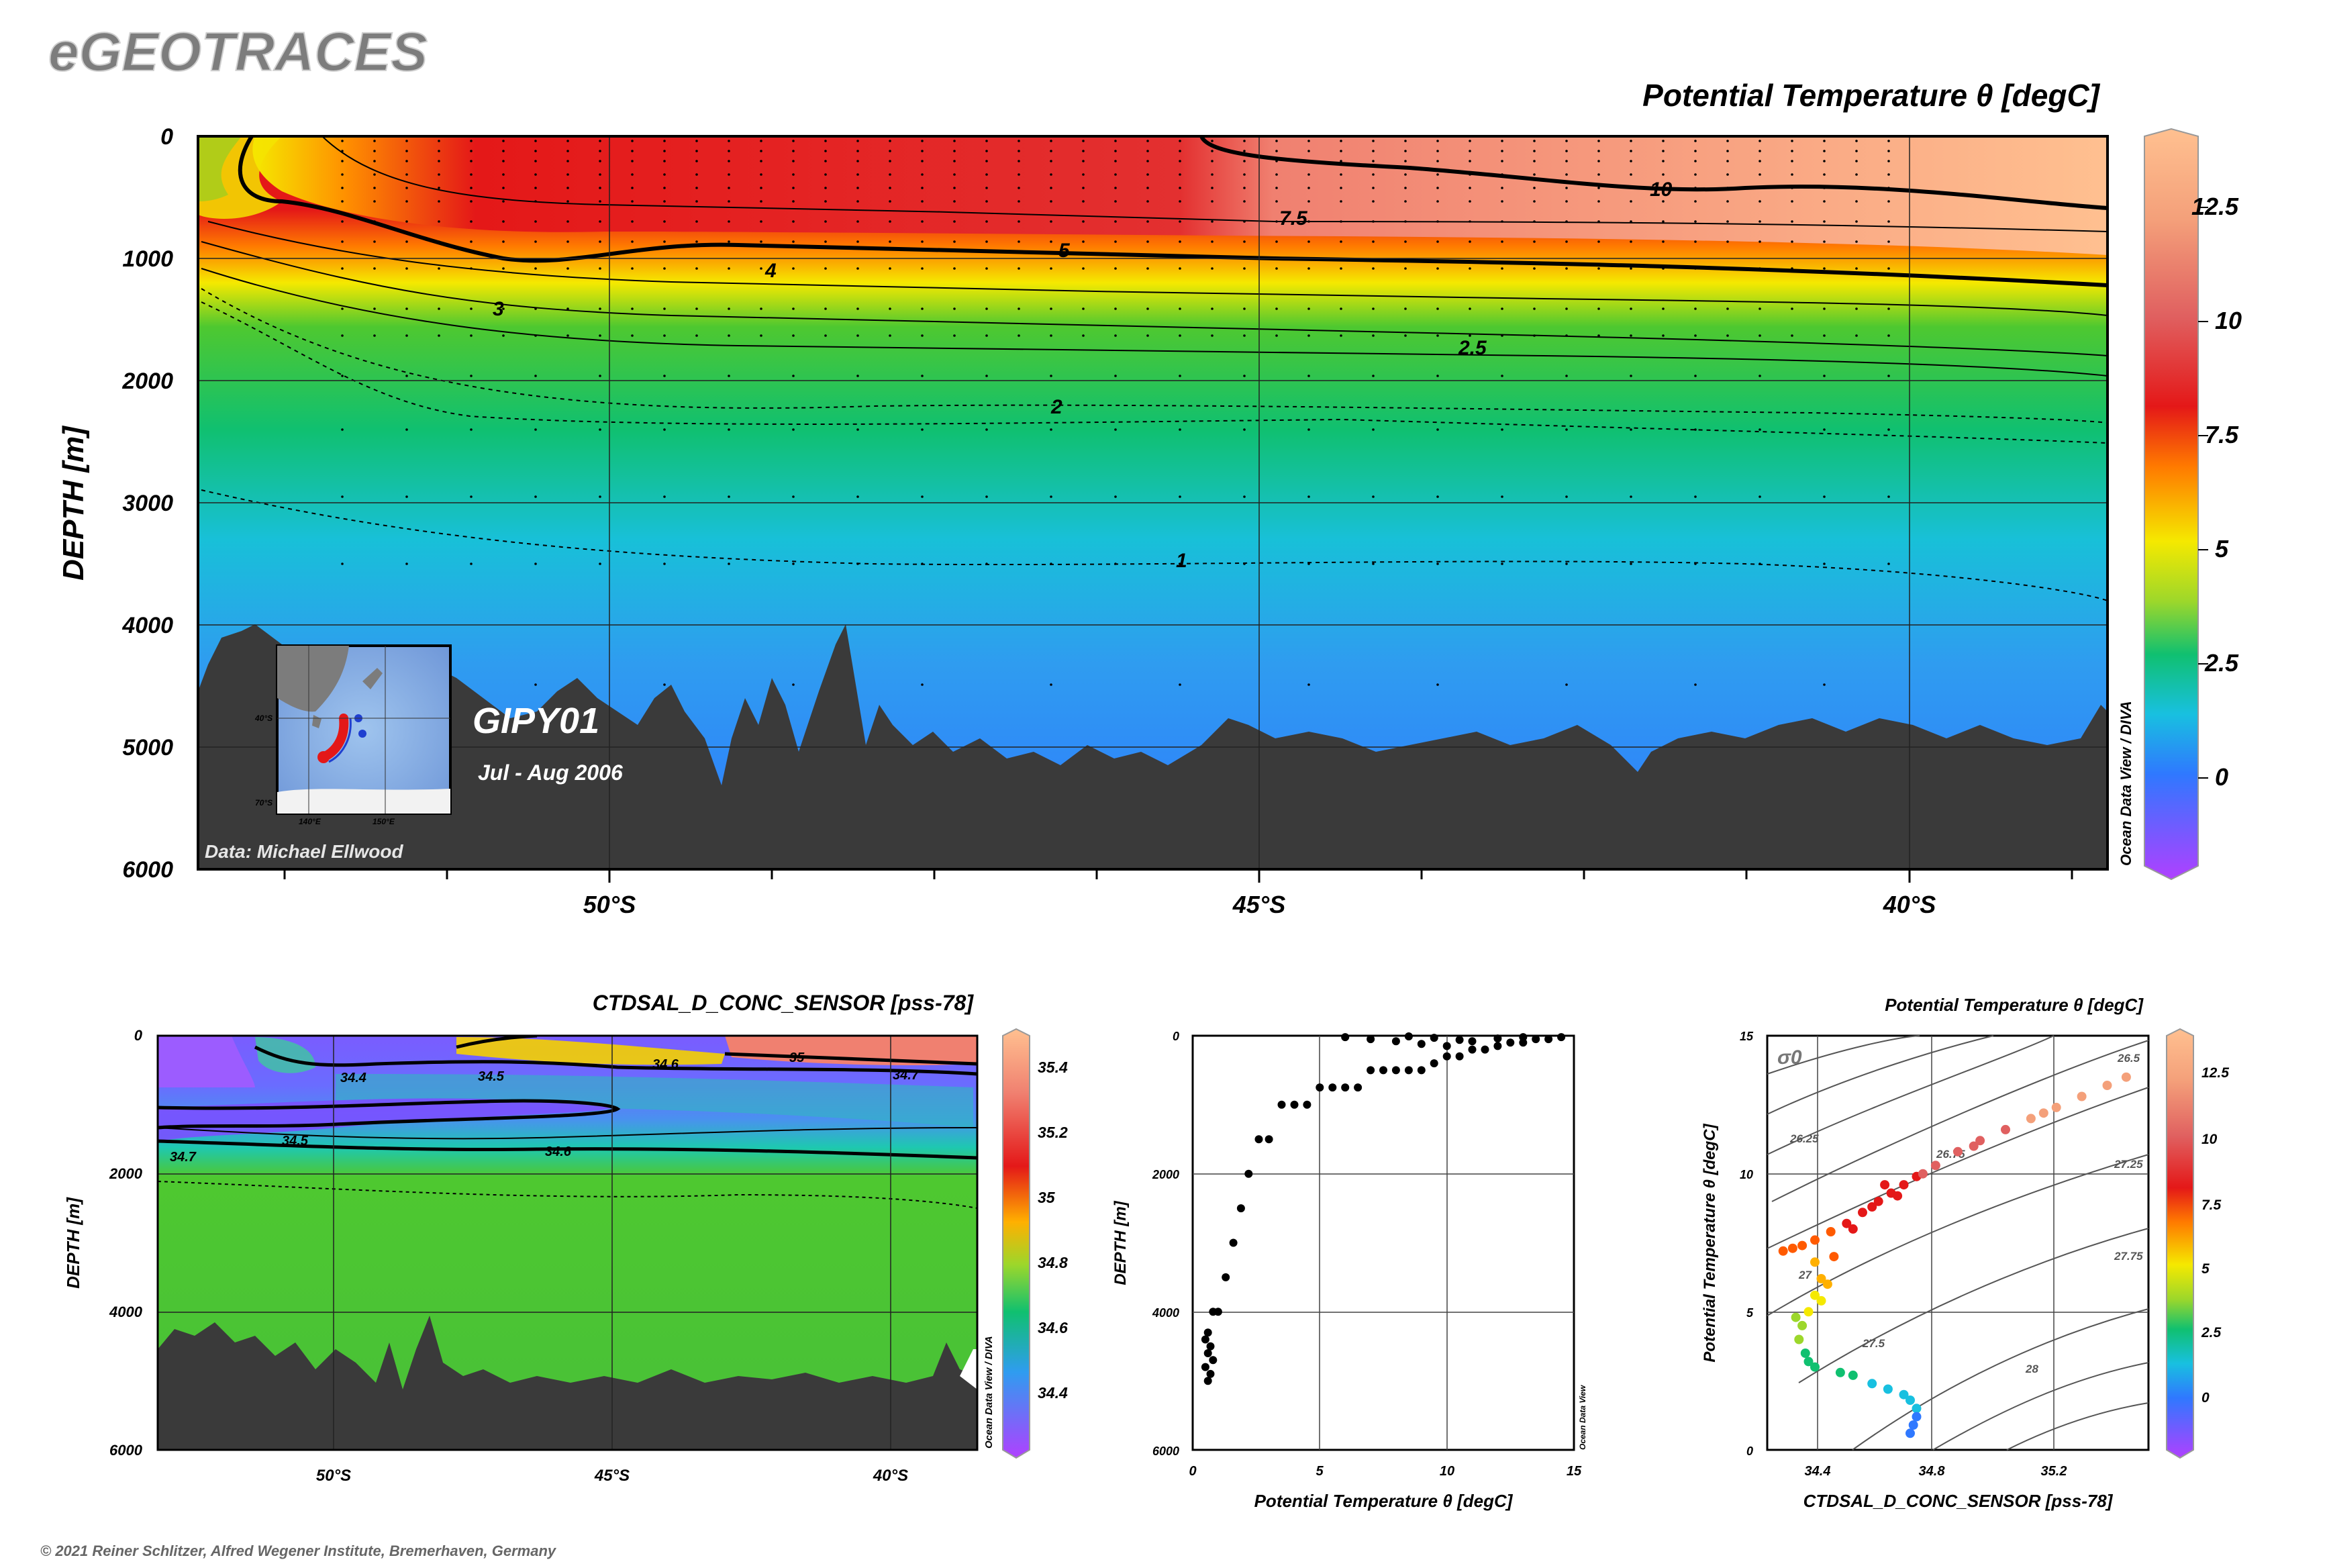 The image size is (2327, 1568). I want to click on cbar-tick-10: 10, so click(2228, 320).